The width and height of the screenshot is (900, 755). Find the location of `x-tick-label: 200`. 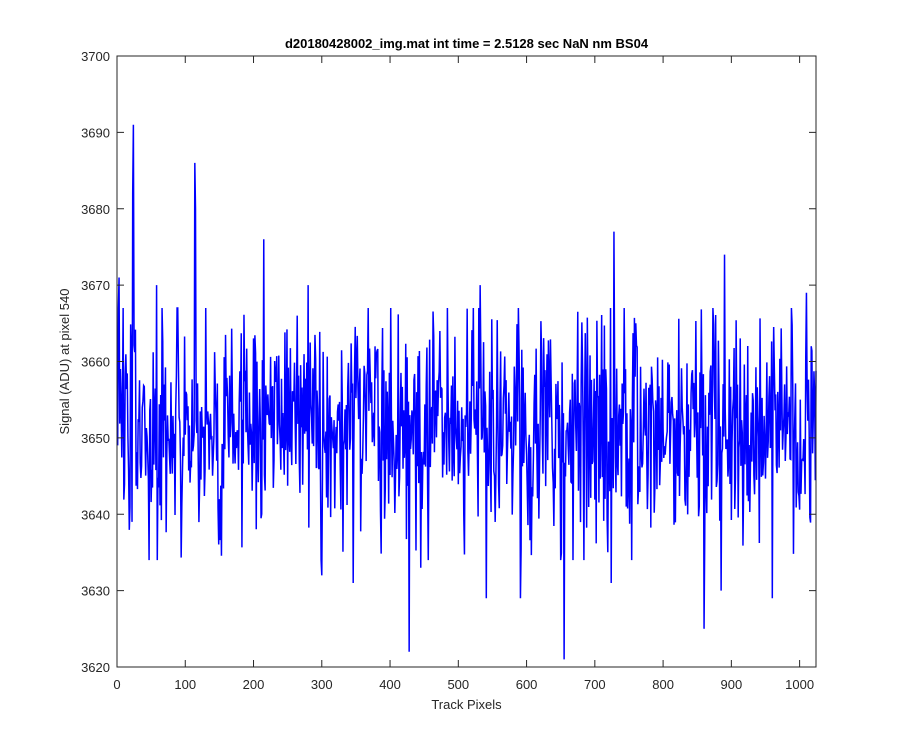

x-tick-label: 200 is located at coordinates (254, 684).